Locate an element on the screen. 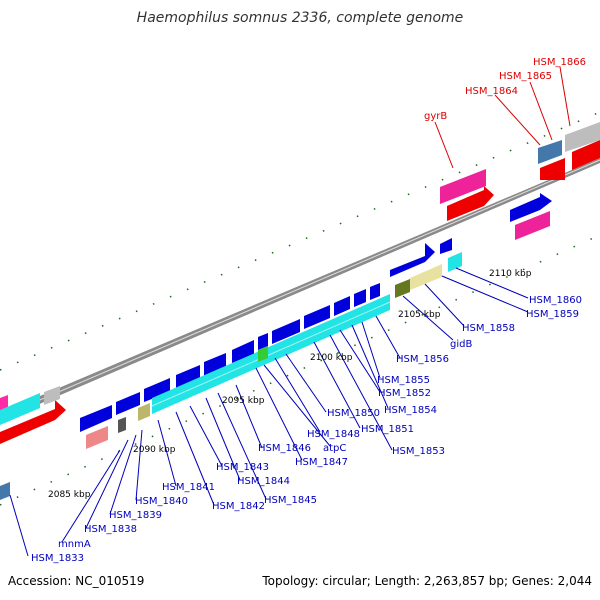 The image size is (600, 600). kbp-label: 2090 kbp is located at coordinates (154, 450).